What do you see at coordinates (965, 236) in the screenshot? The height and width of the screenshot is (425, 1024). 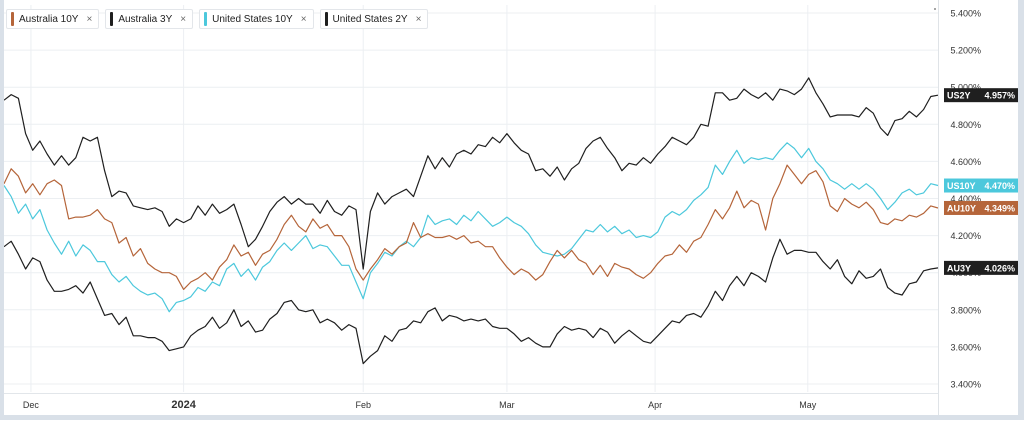 I see `y-tick-label: 4.200%` at bounding box center [965, 236].